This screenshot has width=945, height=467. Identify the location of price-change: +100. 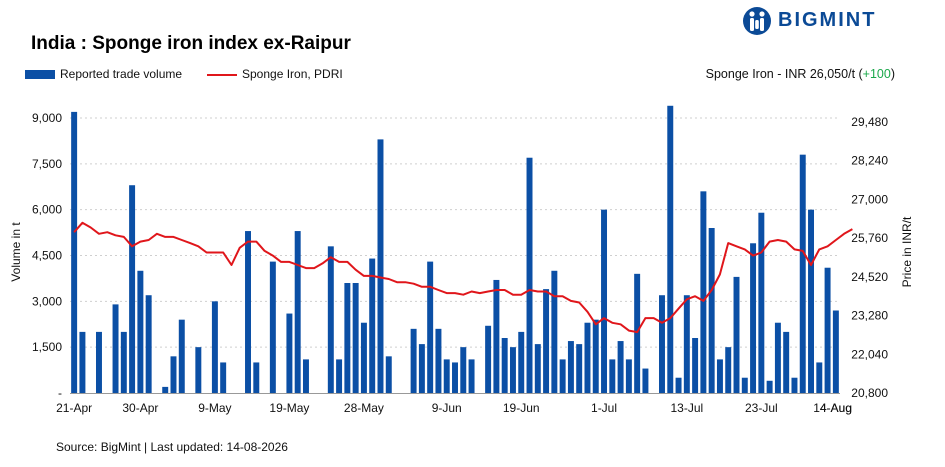
(876, 74).